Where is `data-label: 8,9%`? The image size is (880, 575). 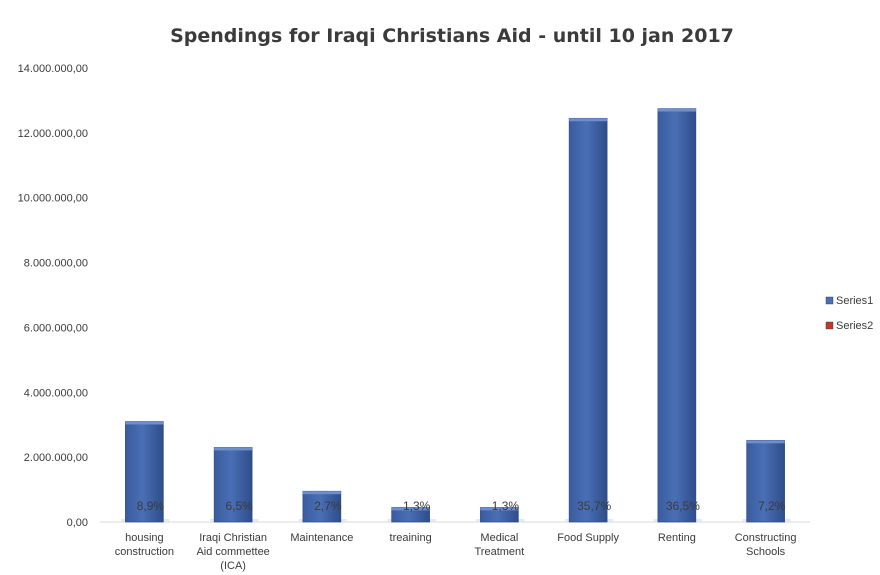
data-label: 8,9% is located at coordinates (151, 506).